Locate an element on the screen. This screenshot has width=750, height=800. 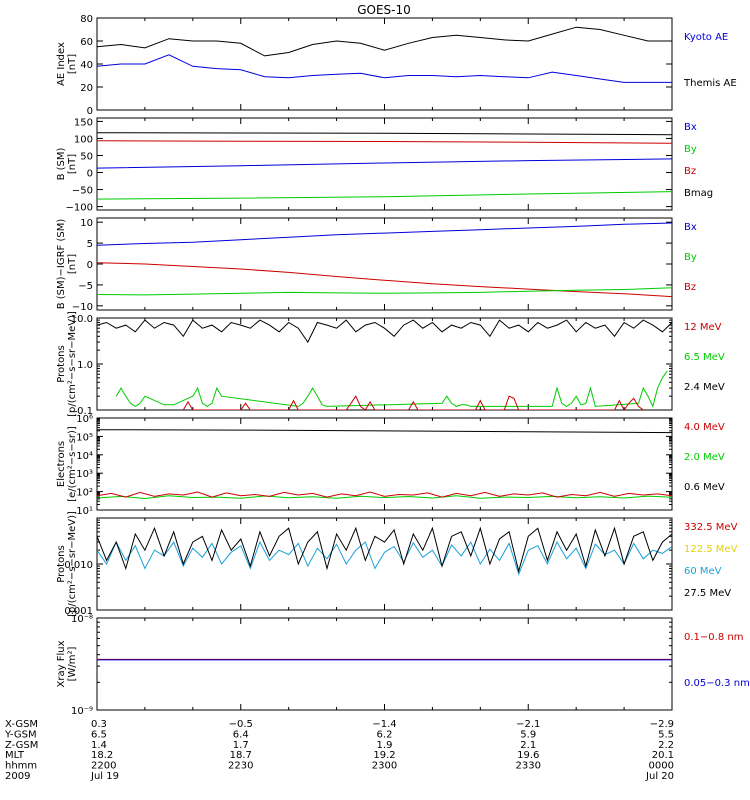
y-tick-label: 0 is located at coordinates (90, 265).